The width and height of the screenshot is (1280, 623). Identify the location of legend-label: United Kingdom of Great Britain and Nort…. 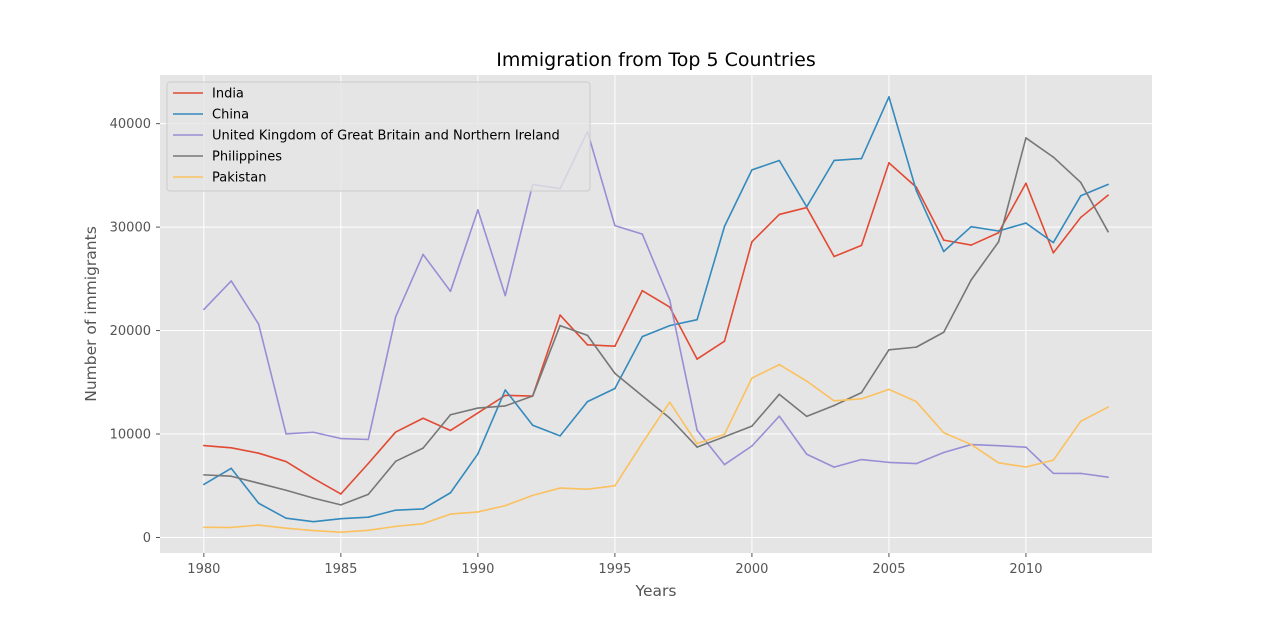
(386, 136).